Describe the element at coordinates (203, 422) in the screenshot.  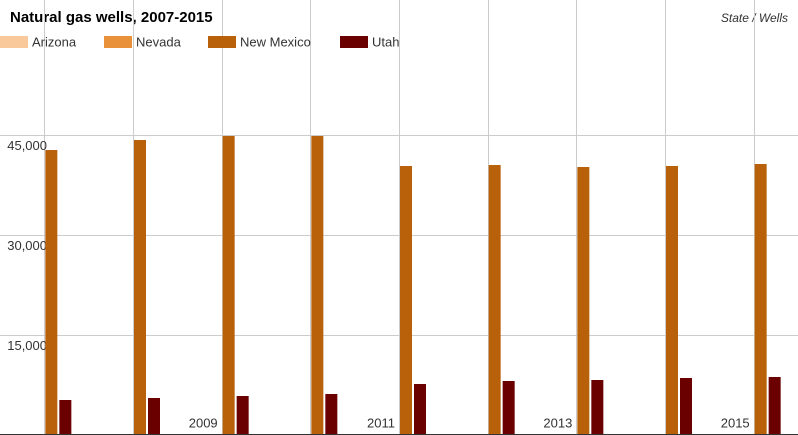
I see `x-tick-label: 2009` at that location.